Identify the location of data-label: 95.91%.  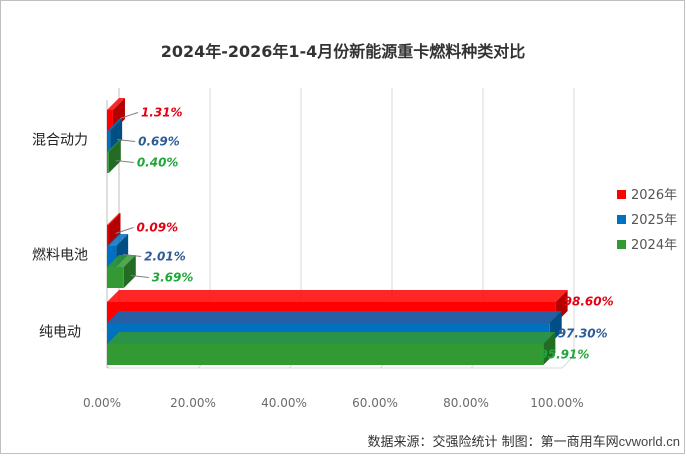
(564, 355).